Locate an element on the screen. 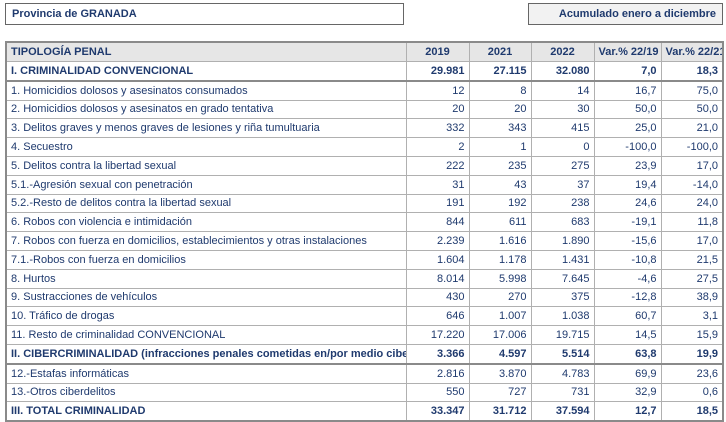  value-cell: -12,8 is located at coordinates (627, 297).